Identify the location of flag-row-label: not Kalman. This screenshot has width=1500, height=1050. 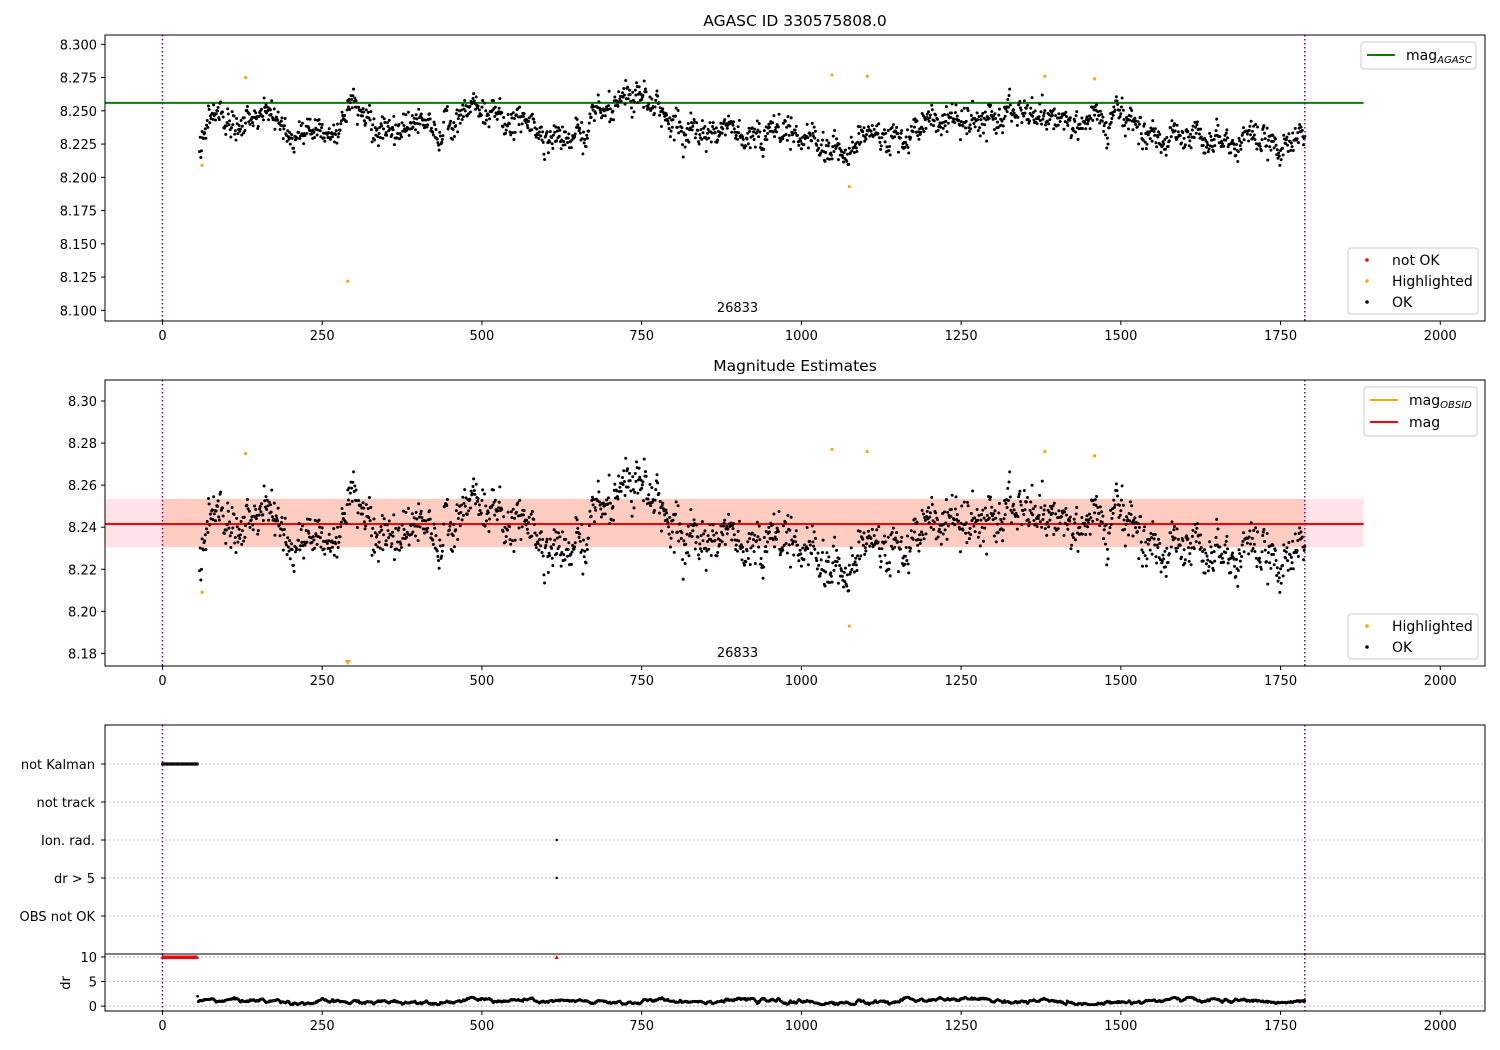
(58, 765).